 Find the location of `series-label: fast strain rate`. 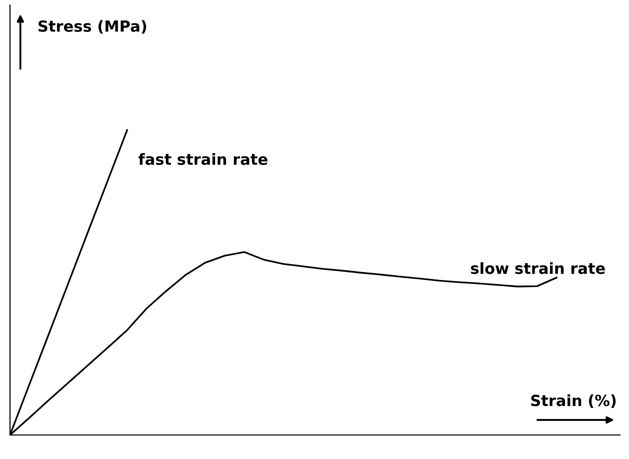

series-label: fast strain rate is located at coordinates (203, 159).